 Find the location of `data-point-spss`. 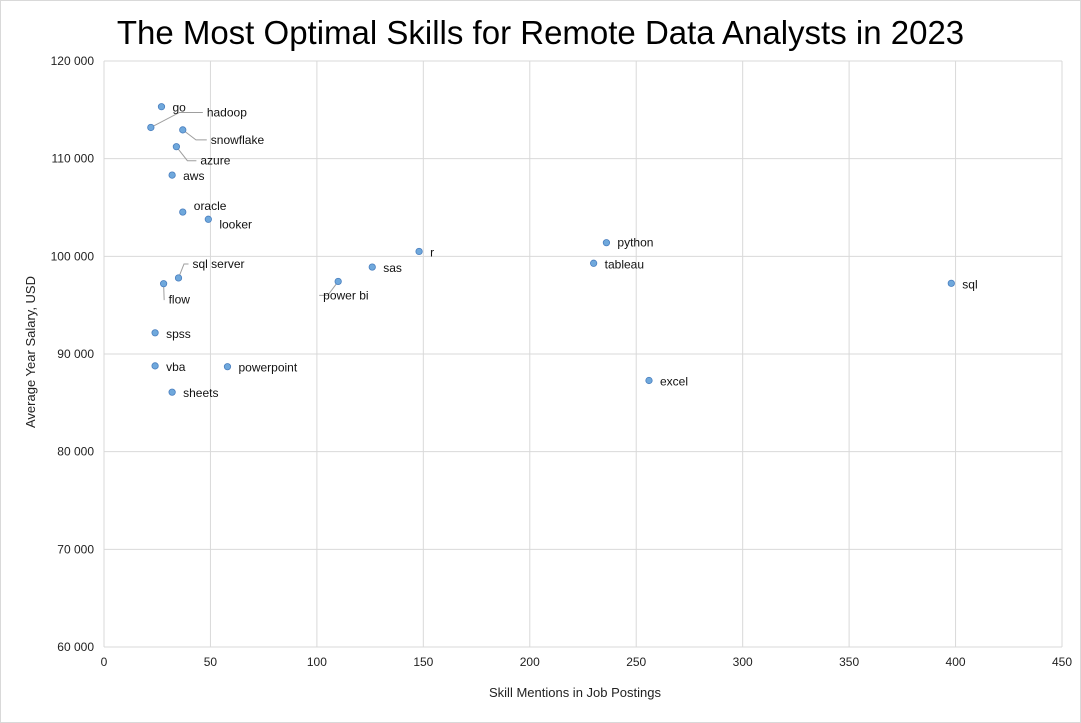

data-point-spss is located at coordinates (155, 333).